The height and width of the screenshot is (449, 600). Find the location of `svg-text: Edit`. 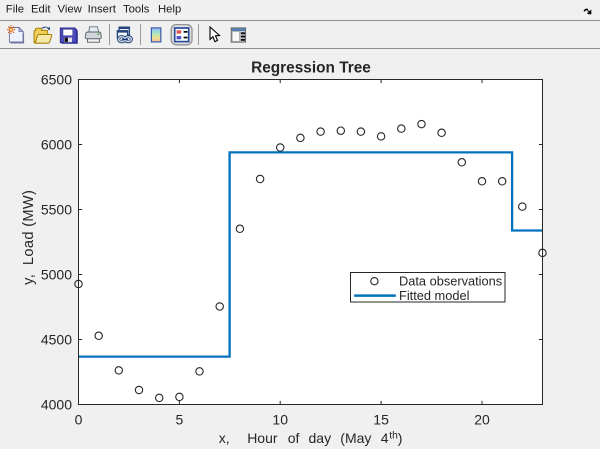

svg-text: Edit is located at coordinates (41, 10).